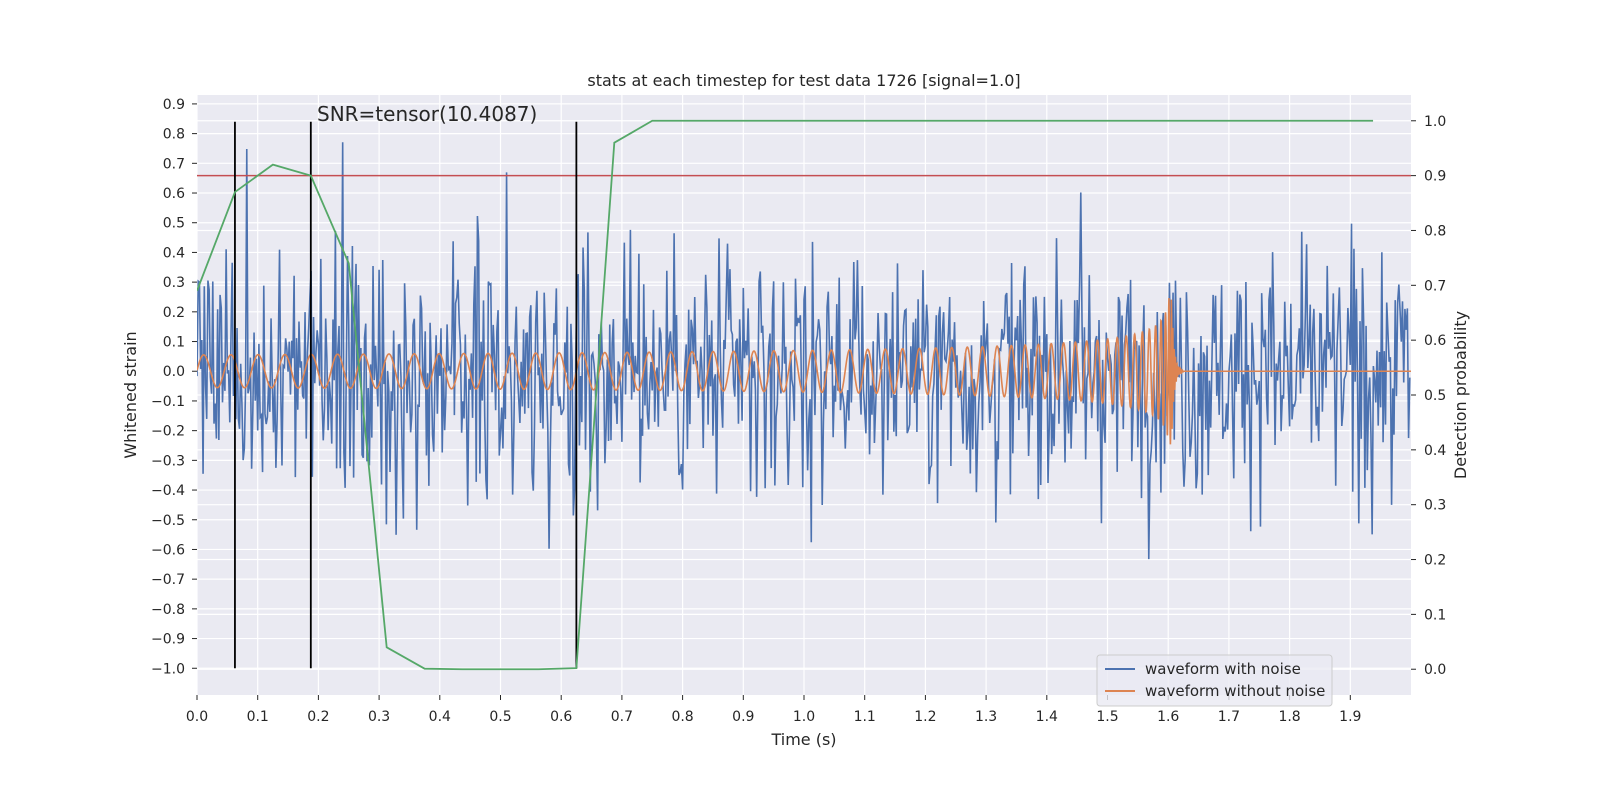 The width and height of the screenshot is (1600, 800). What do you see at coordinates (258, 717) in the screenshot?
I see `x-tick-label: 0.1` at bounding box center [258, 717].